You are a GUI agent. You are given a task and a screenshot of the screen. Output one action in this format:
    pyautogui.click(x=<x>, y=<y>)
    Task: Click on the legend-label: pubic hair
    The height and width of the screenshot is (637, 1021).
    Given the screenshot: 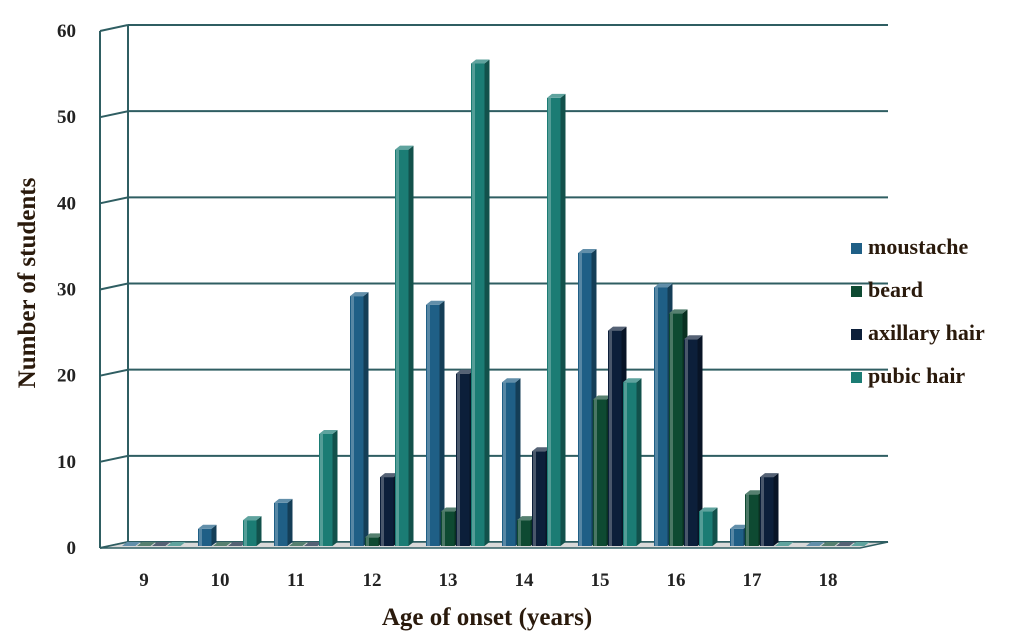 What is the action you would take?
    pyautogui.click(x=916, y=375)
    